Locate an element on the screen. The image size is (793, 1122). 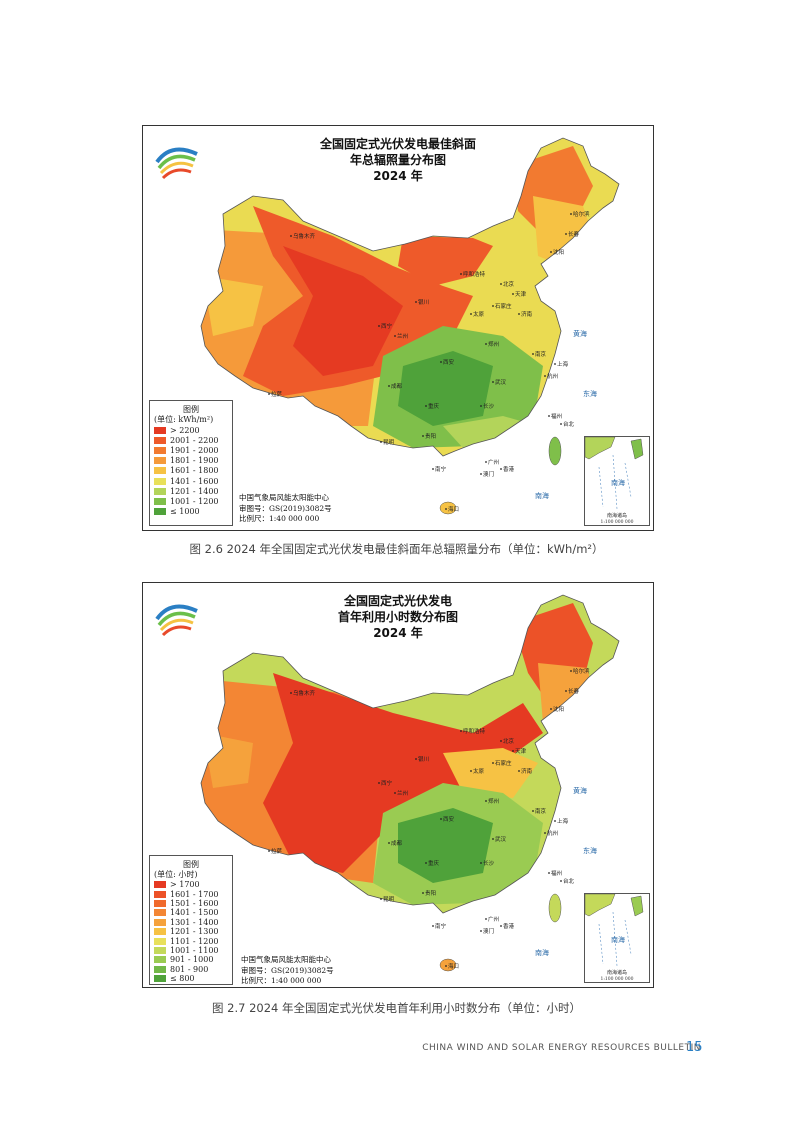
legend-item: 1601 - 1700 is located at coordinates (191, 894).